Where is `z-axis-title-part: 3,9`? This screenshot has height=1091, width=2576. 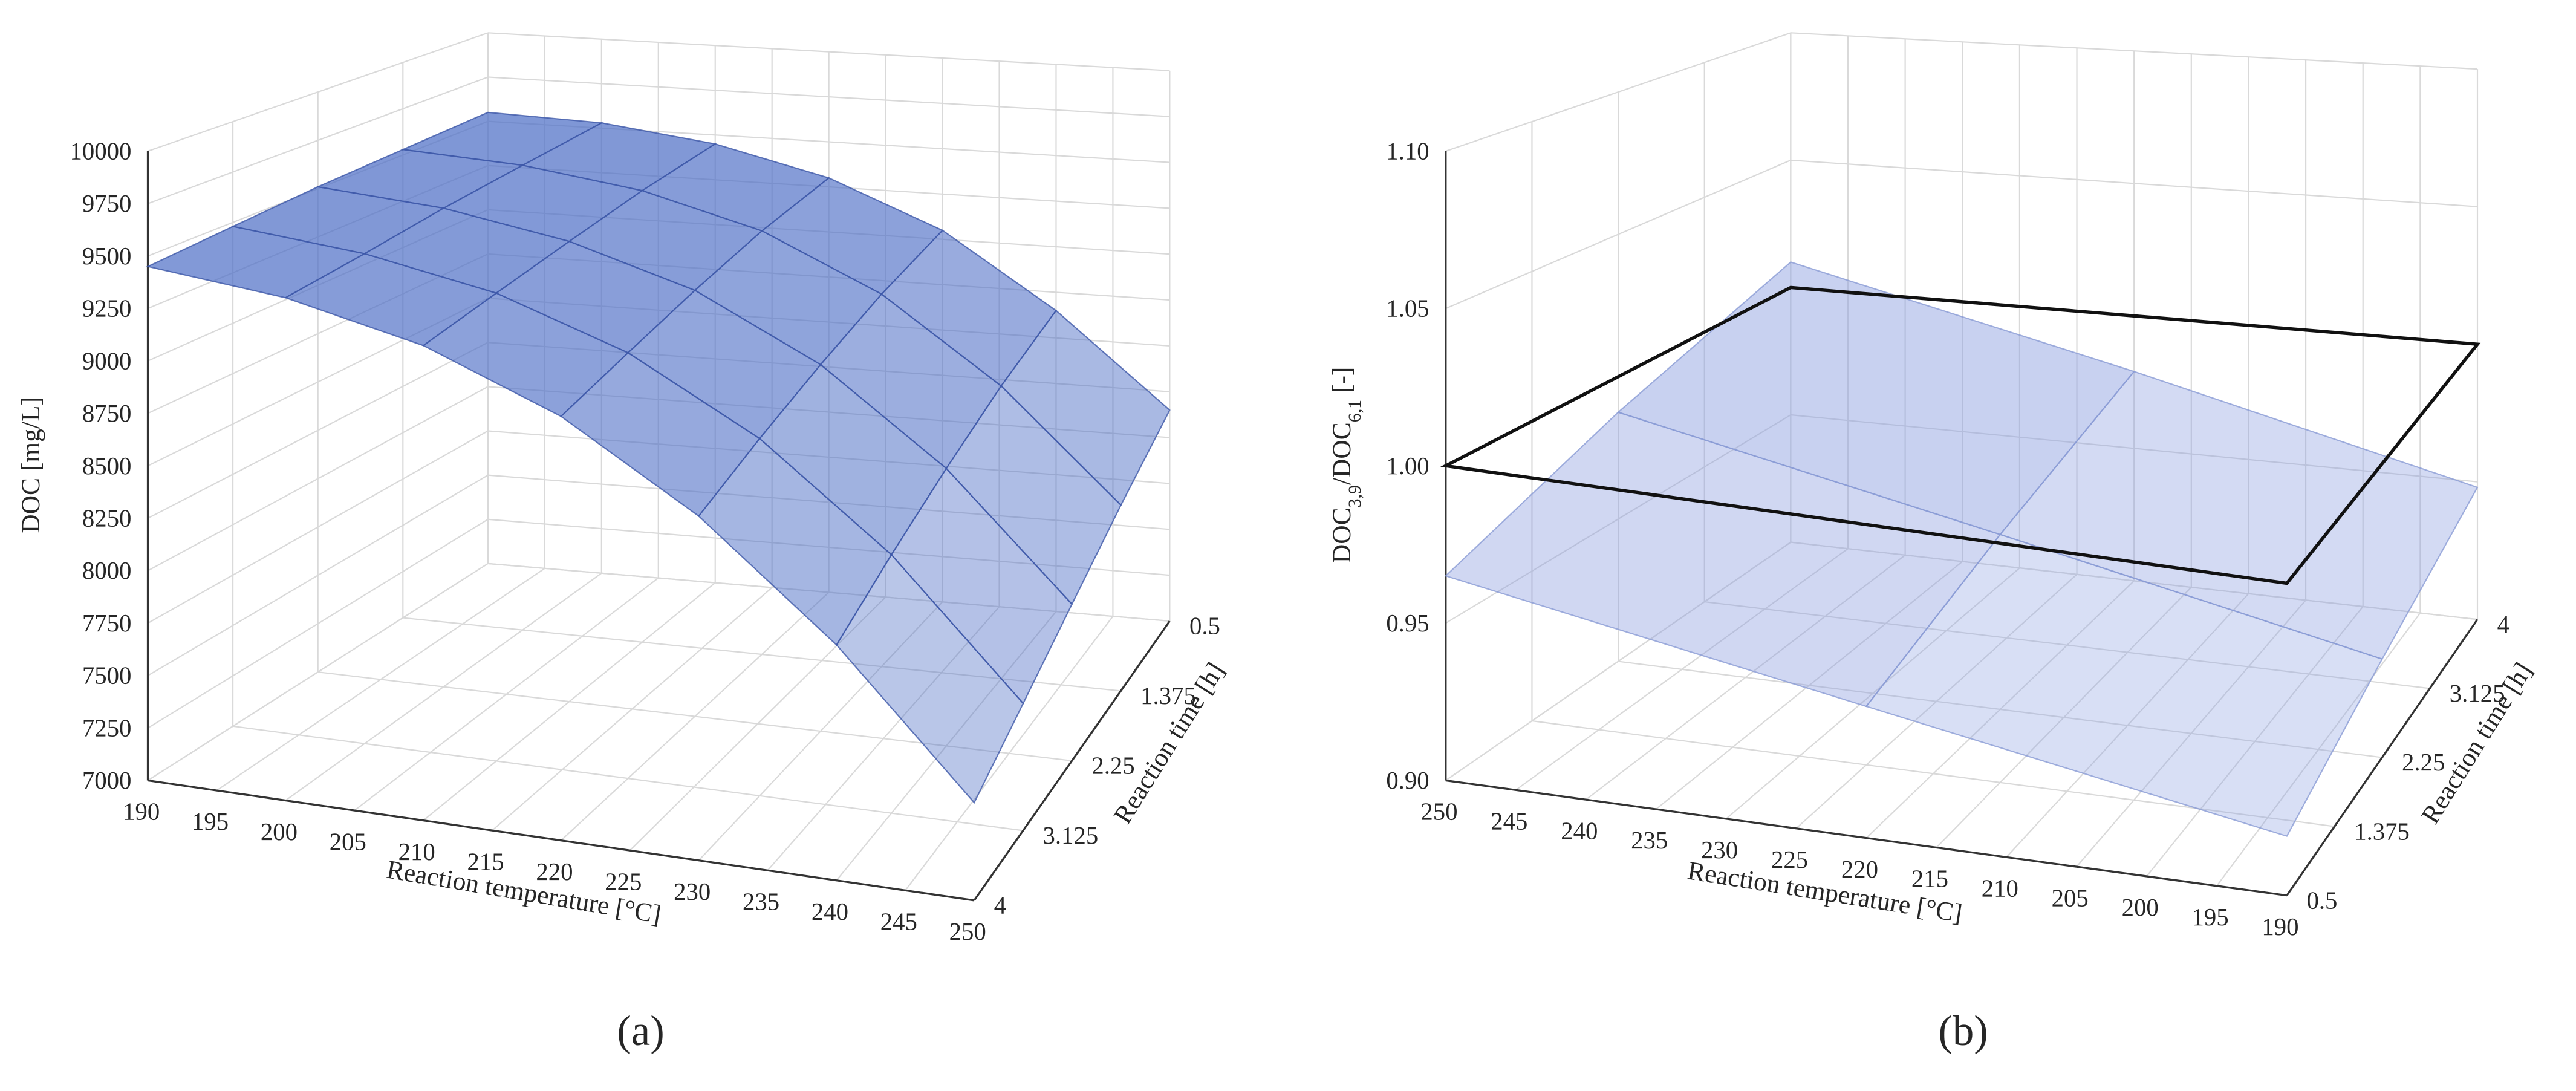 z-axis-title-part: 3,9 is located at coordinates (1355, 496).